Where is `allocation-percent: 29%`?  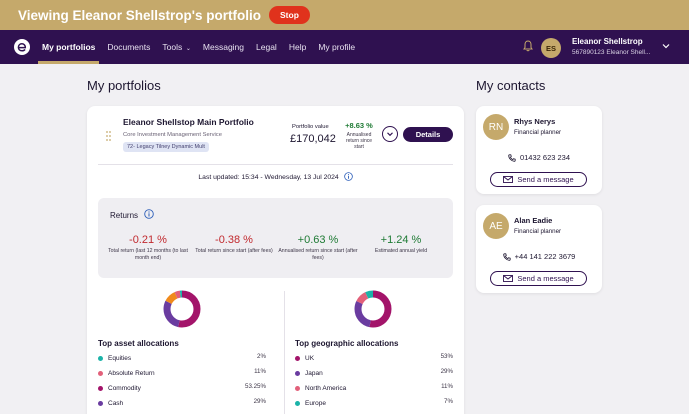
allocation-percent: 29% is located at coordinates (446, 371).